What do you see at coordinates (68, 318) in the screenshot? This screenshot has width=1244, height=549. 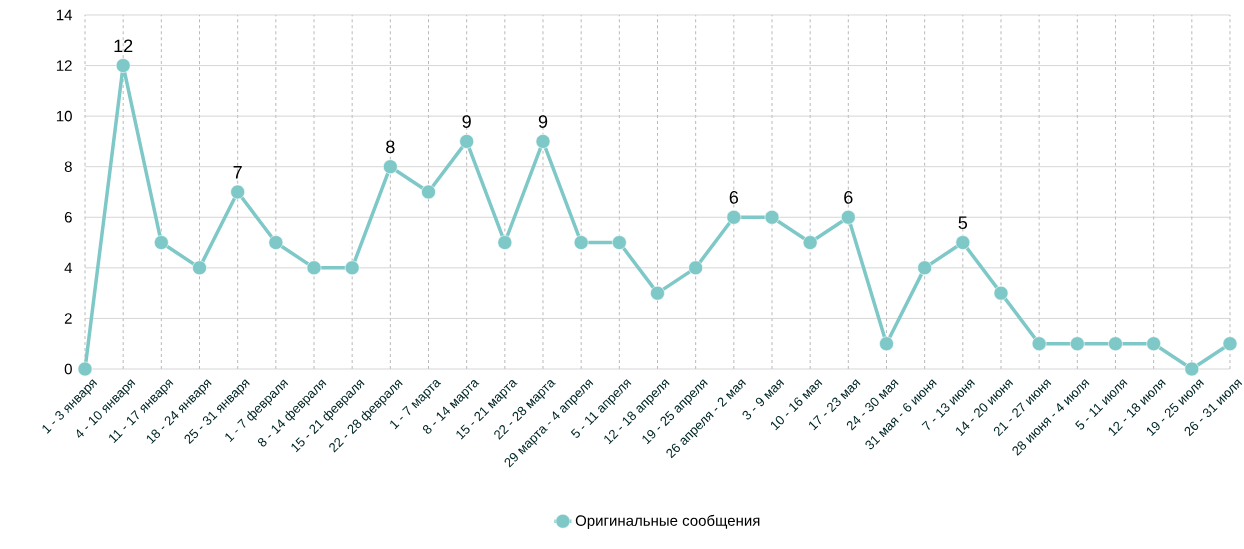 I see `y-tick-label: 2` at bounding box center [68, 318].